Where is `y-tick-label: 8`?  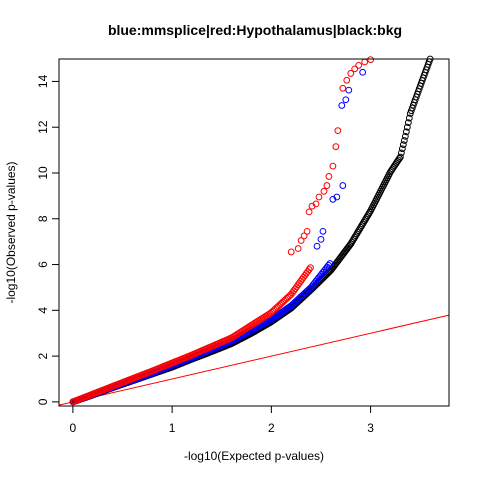
y-tick-label: 8 is located at coordinates (43, 218).